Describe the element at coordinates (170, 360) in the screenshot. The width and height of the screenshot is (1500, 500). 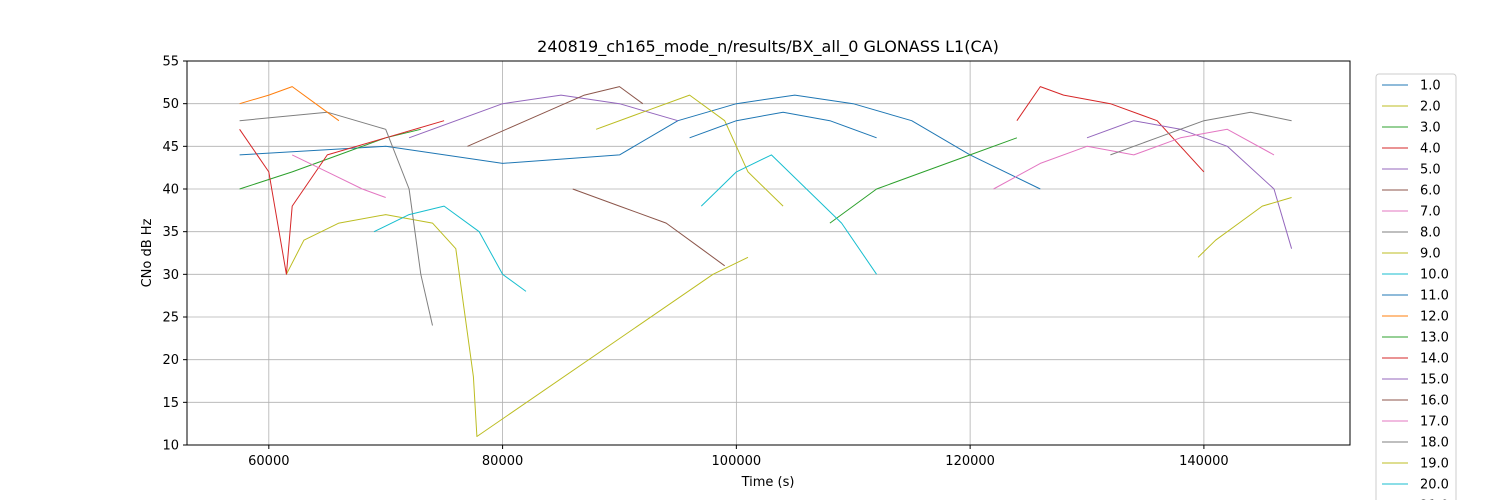
I see `y-tick-label: 20` at that location.